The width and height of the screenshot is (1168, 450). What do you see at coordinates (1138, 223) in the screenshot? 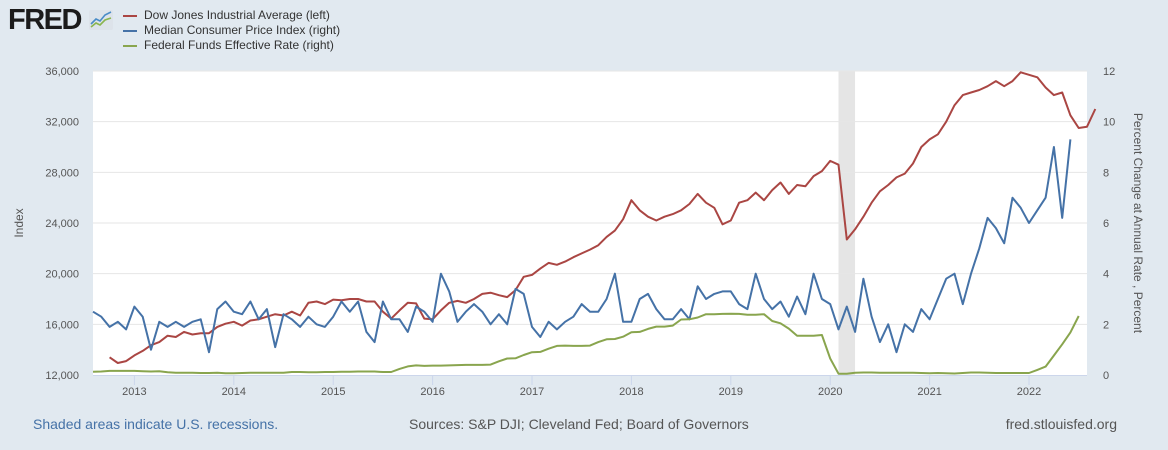
I see `right-axis-title: Percent Change at Annual Rate , Percent` at bounding box center [1138, 223].